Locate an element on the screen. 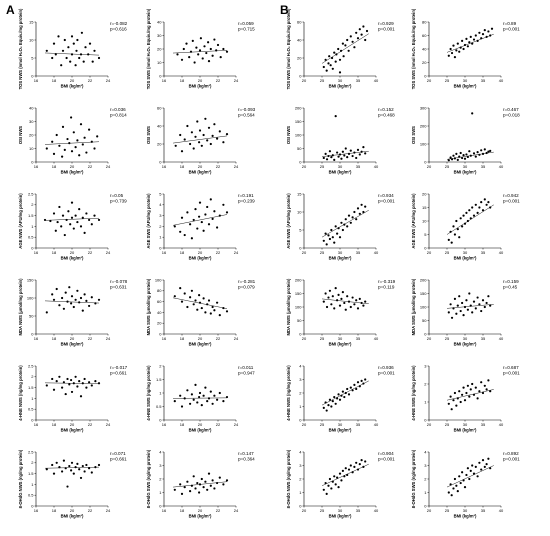  y-tick-label: 80 is located at coordinates (159, 290).